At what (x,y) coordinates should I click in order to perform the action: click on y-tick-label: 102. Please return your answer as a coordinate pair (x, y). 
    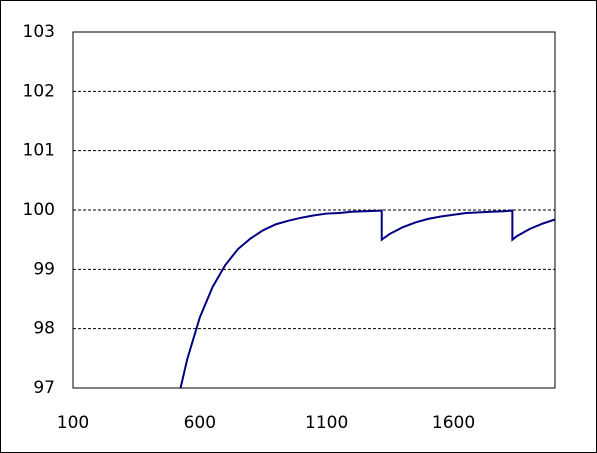
    Looking at the image, I should click on (39, 91).